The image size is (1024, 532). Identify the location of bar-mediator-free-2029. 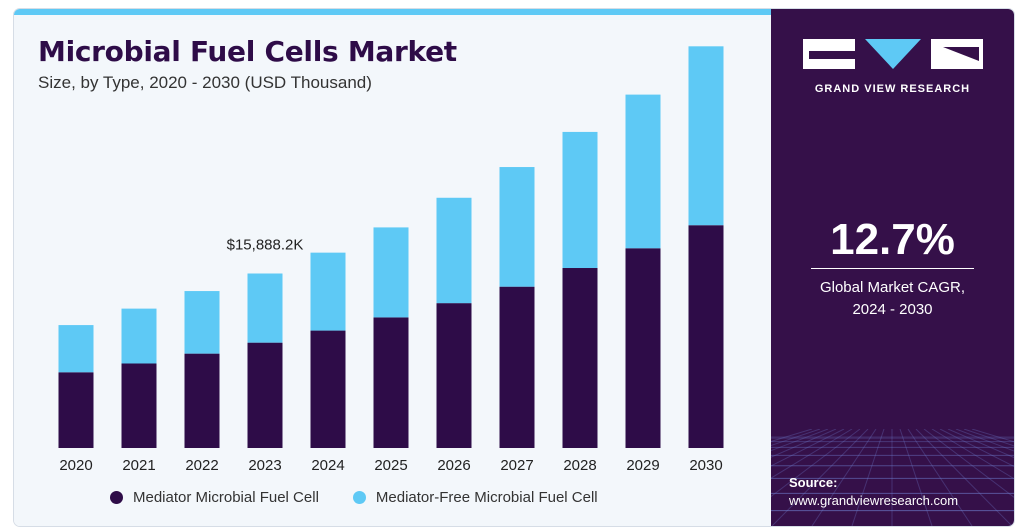
(643, 171).